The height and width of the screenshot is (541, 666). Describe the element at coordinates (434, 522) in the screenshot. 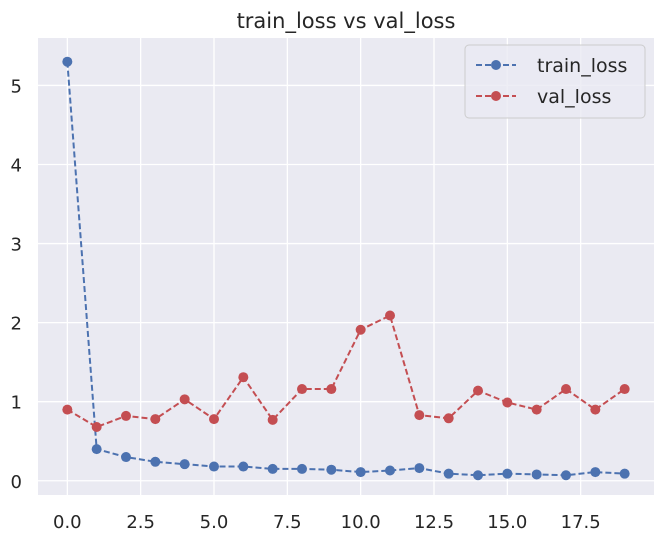

I see `x-tick-label: 12.5` at that location.